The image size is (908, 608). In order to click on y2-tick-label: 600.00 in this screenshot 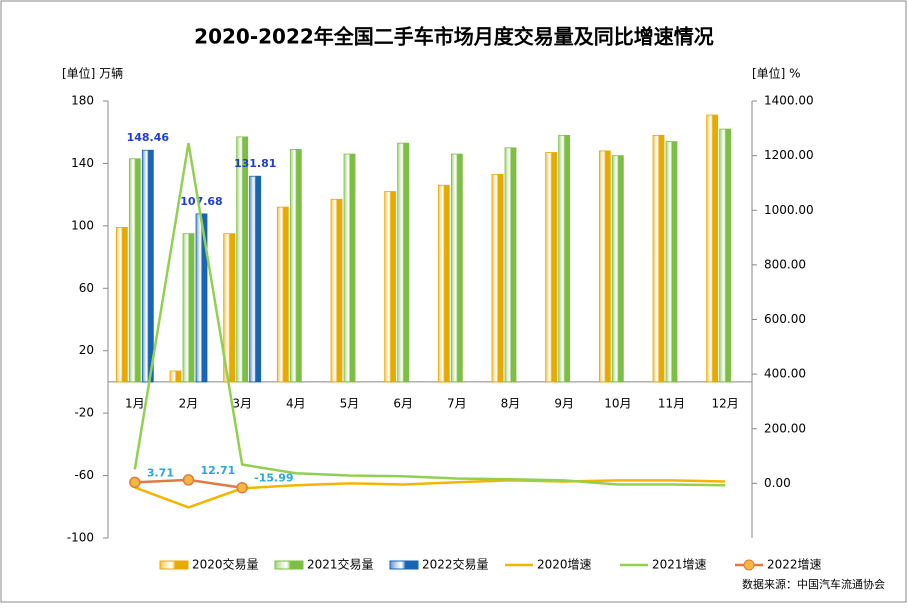, I will do `click(785, 319)`.